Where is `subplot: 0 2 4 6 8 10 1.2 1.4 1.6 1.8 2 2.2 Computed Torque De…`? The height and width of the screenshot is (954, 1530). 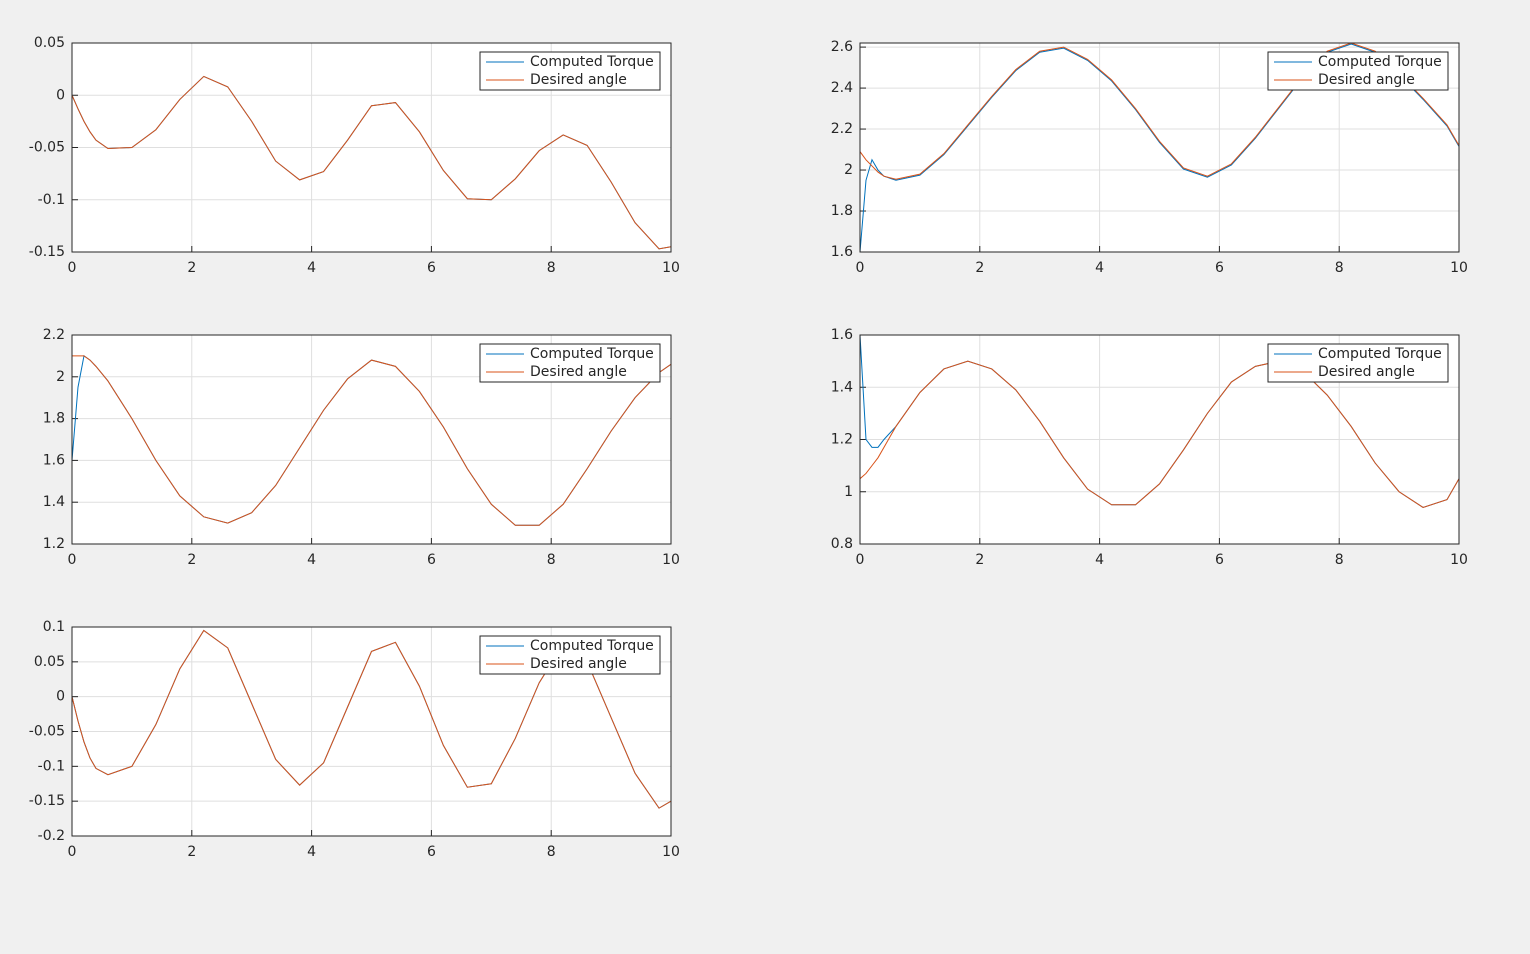 subplot: 0 2 4 6 8 10 1.2 1.4 1.6 1.8 2 2.2 Computed Torque De… is located at coordinates (361, 447).